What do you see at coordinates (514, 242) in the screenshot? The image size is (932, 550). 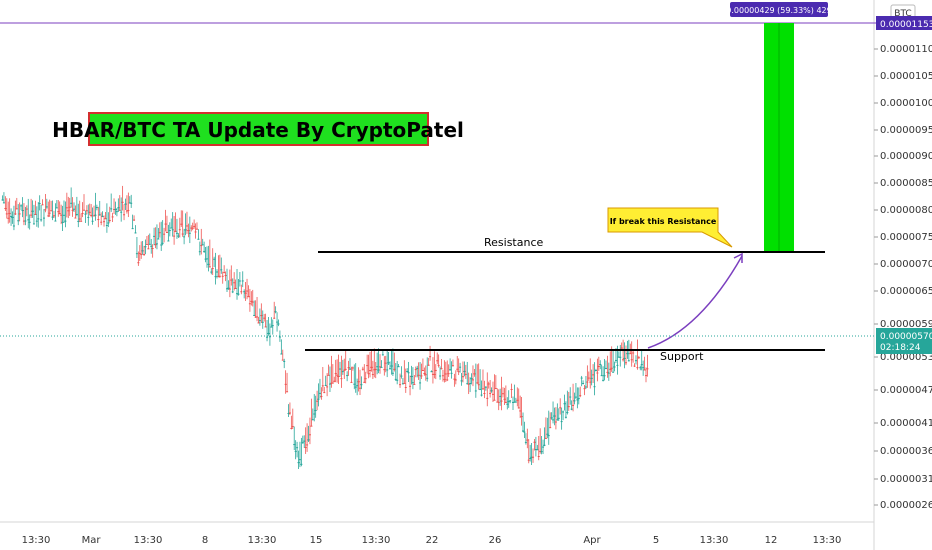 I see `resistance-label: Resistance` at bounding box center [514, 242].